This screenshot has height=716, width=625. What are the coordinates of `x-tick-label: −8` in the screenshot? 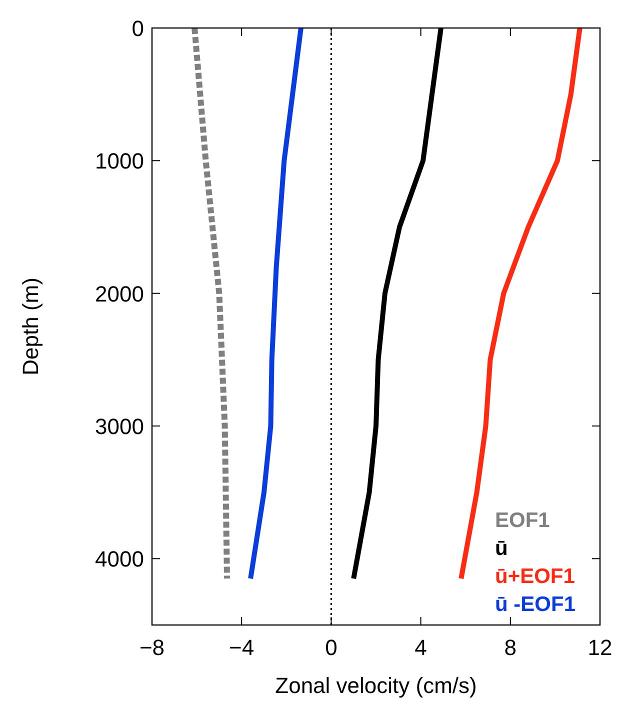 It's located at (152, 647).